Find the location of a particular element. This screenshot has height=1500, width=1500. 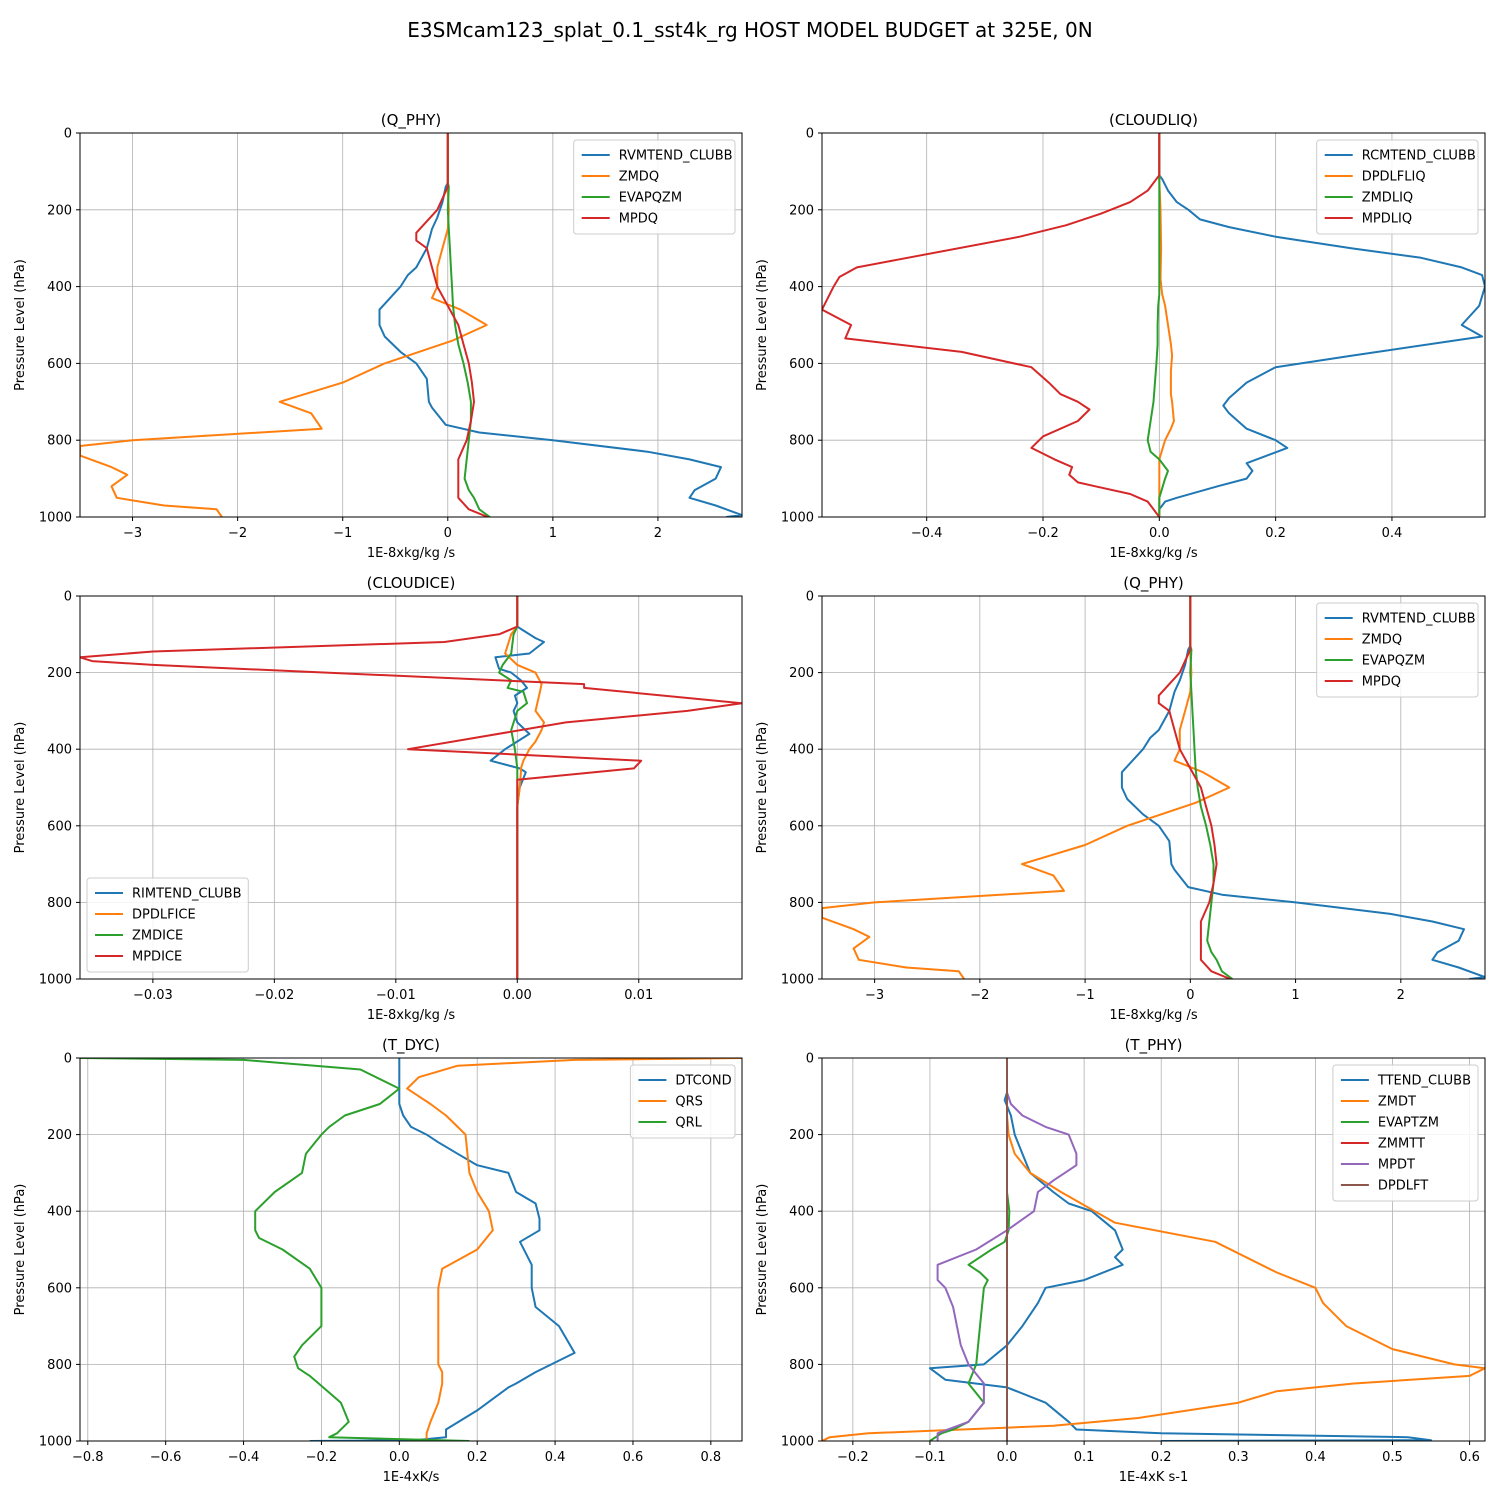

legend-entry: RVMTEND_CLUBB is located at coordinates (1419, 619).